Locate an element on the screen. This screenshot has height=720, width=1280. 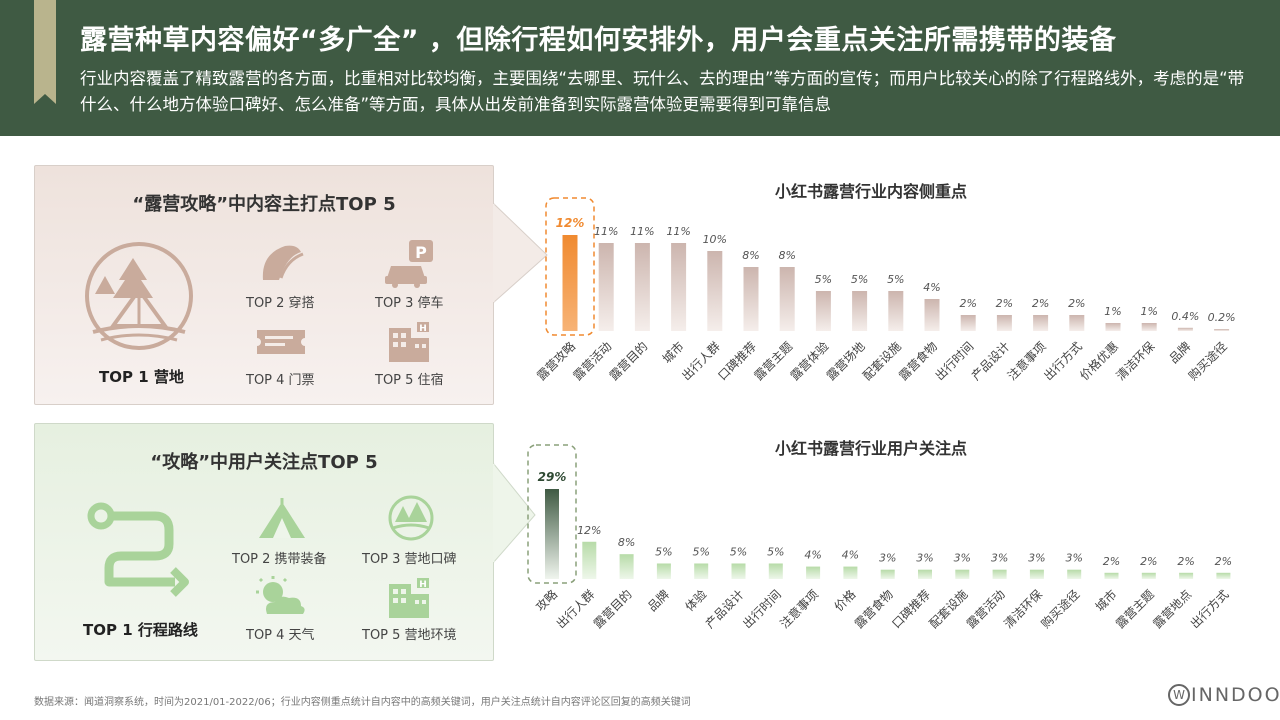
user-top5-label: TOP 5 营地环境 is located at coordinates (409, 635).